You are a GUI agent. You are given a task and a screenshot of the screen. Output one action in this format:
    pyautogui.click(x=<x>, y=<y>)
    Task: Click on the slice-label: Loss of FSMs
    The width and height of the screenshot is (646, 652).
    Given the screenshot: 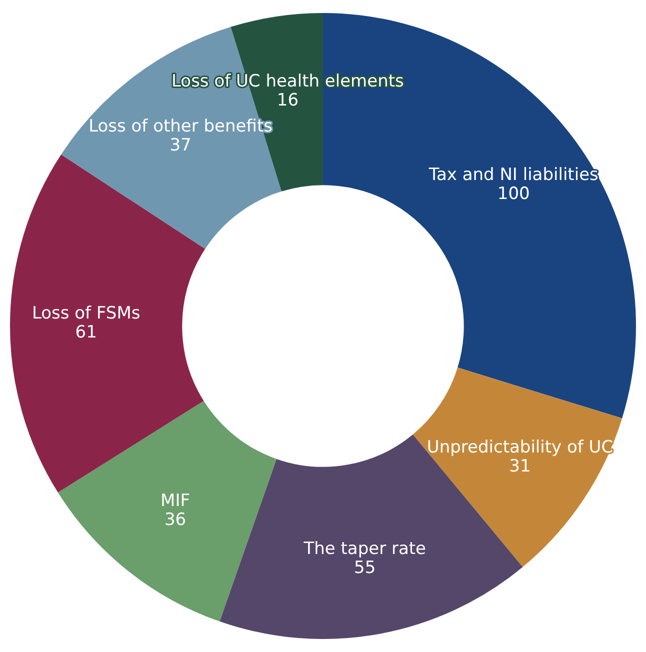 What is the action you would take?
    pyautogui.click(x=86, y=314)
    